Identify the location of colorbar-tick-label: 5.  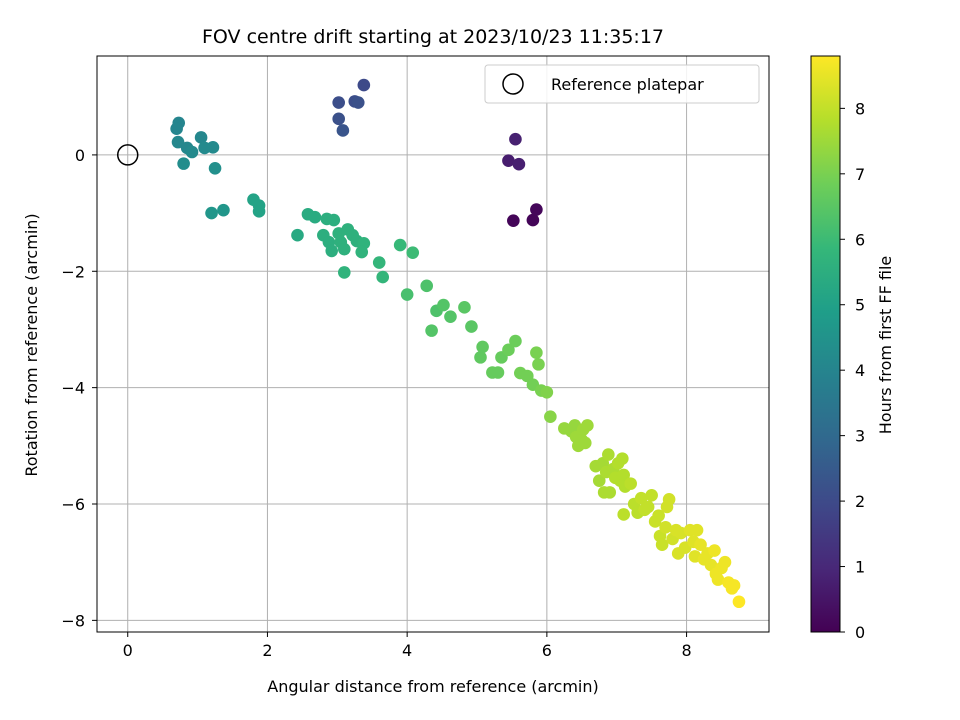
(860, 305).